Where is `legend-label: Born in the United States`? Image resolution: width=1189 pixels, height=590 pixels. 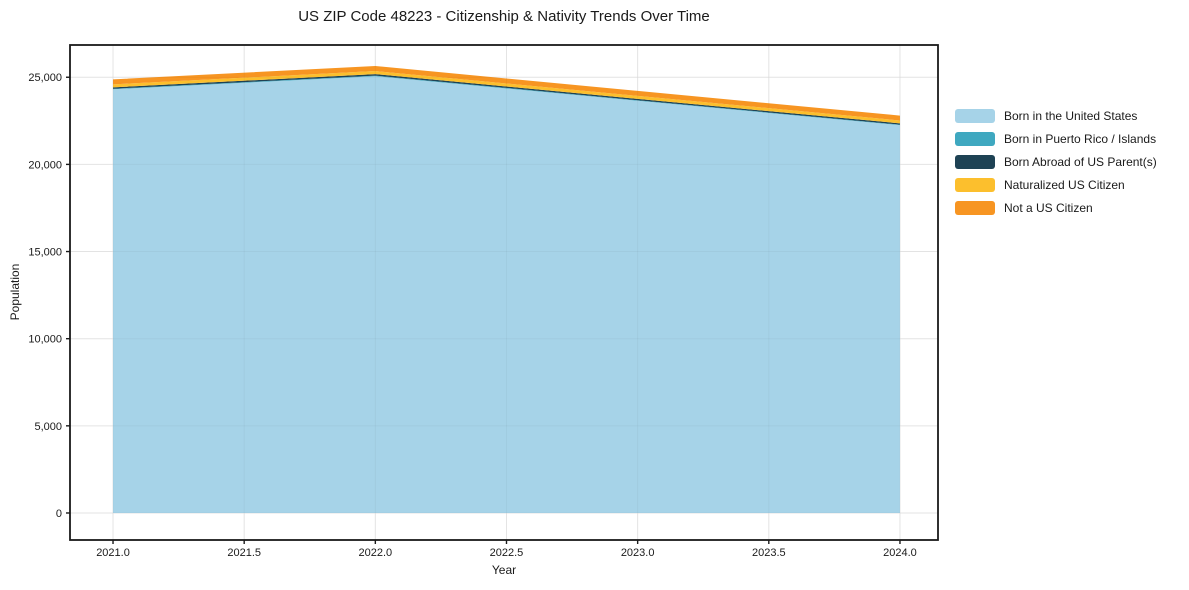 legend-label: Born in the United States is located at coordinates (1071, 116).